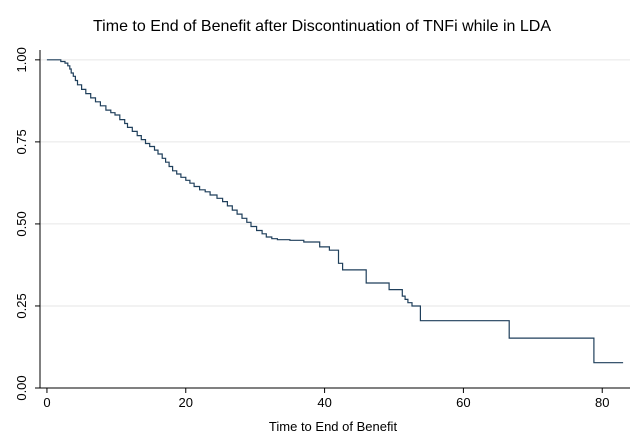 The image size is (632, 433). I want to click on x-tick-label-3: 60, so click(463, 402).